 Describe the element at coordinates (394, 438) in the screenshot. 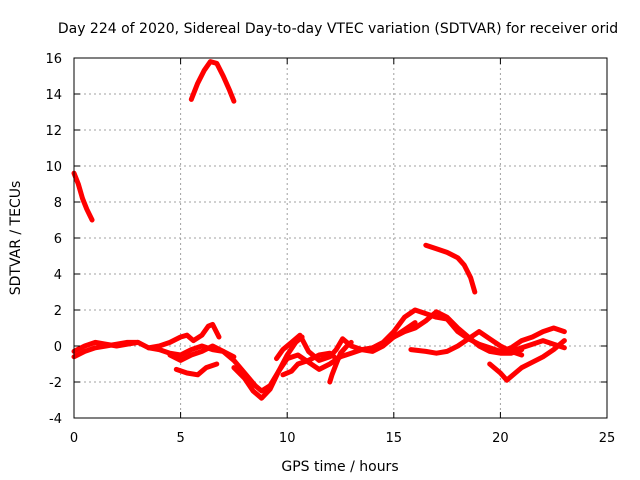

I see `x-tick-label: 15` at that location.